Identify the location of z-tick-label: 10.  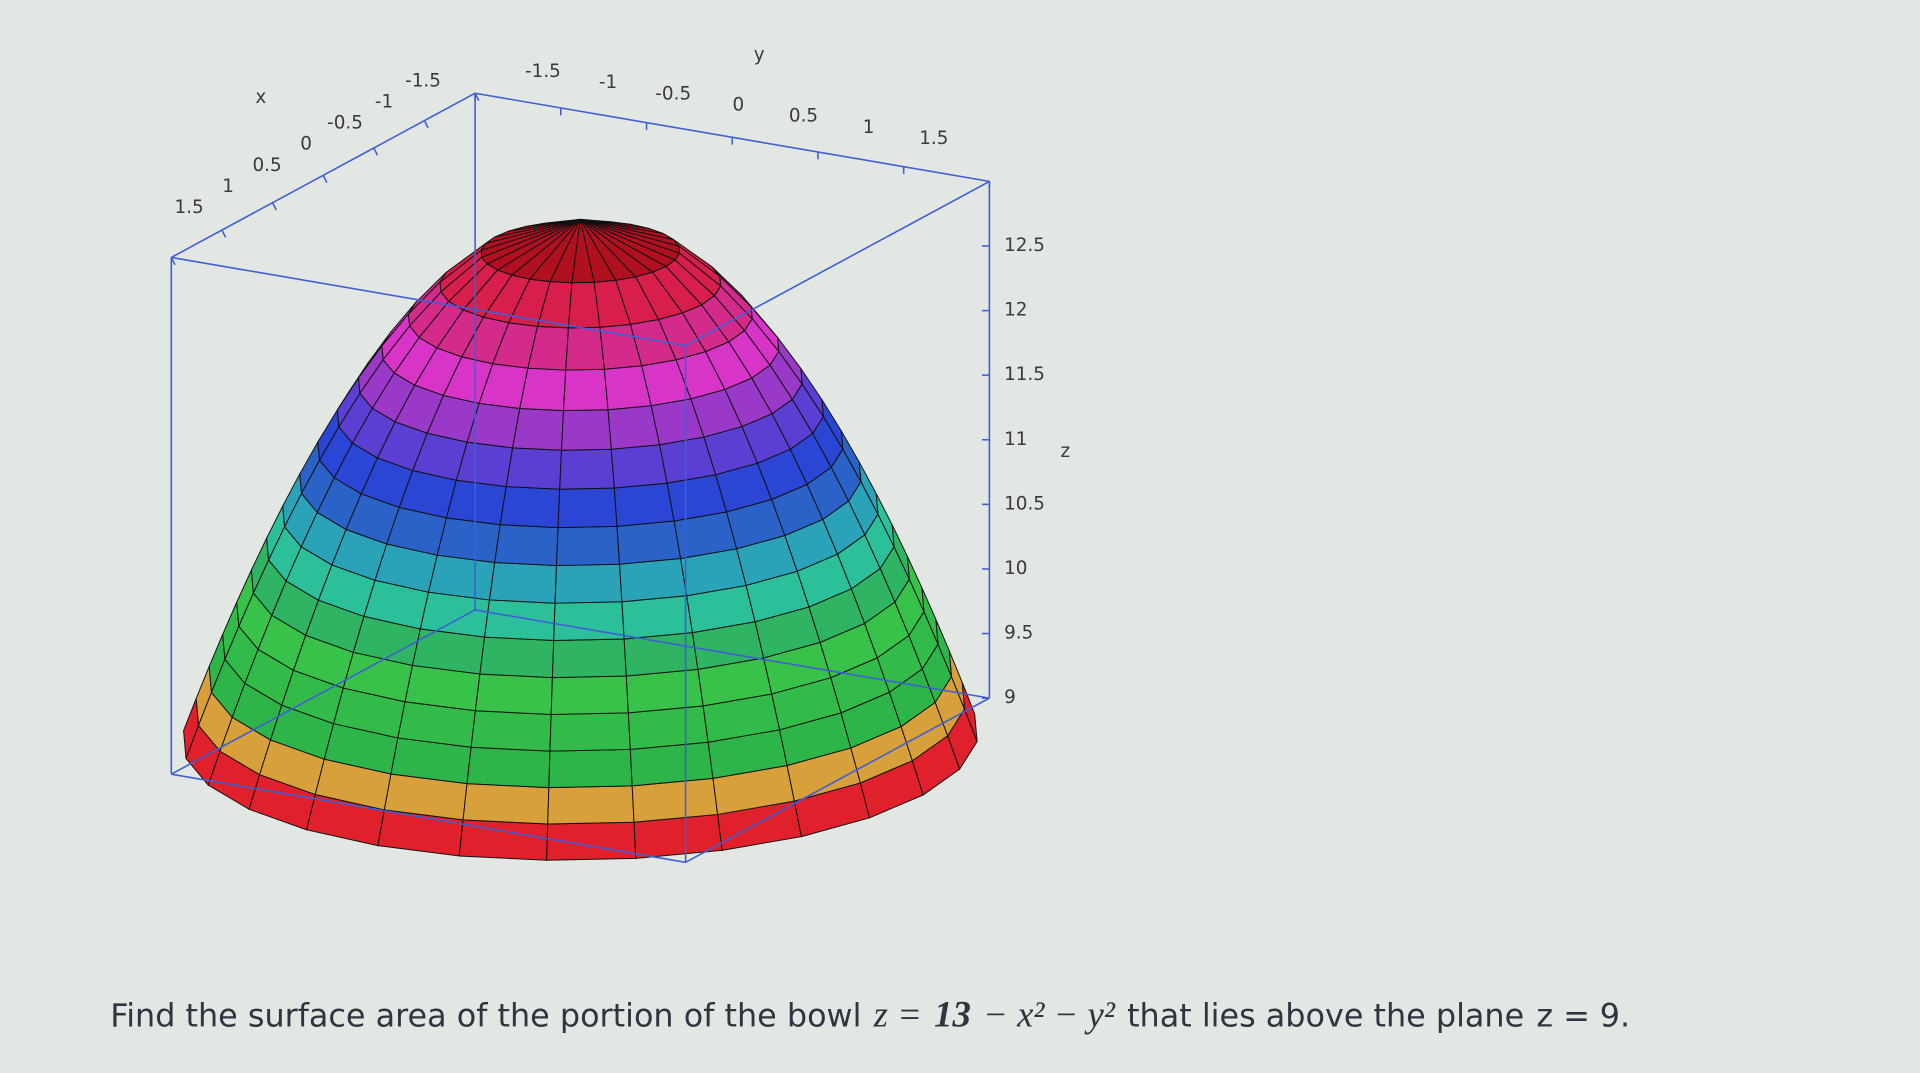
(1015, 568).